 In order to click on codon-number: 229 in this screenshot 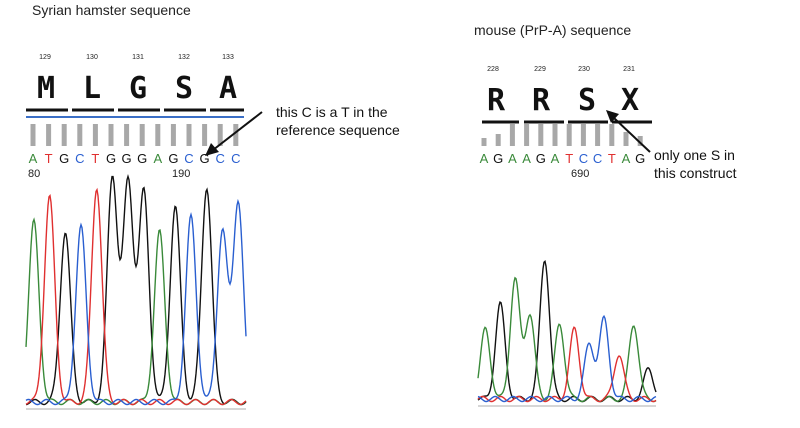, I will do `click(540, 69)`.